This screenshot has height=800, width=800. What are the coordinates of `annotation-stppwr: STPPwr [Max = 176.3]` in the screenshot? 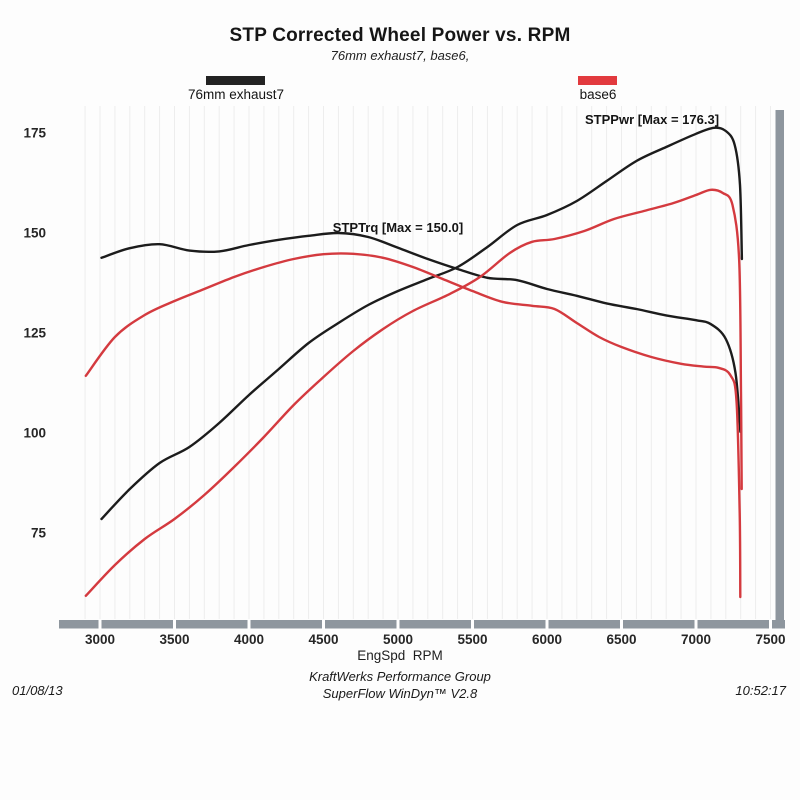 It's located at (652, 119).